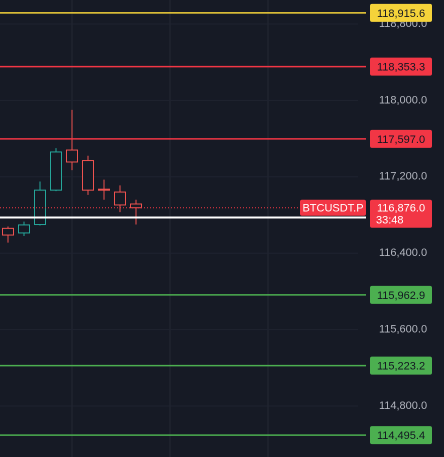 This screenshot has height=457, width=444. Describe the element at coordinates (401, 209) in the screenshot. I see `last-price-label: 116,876.0` at that location.